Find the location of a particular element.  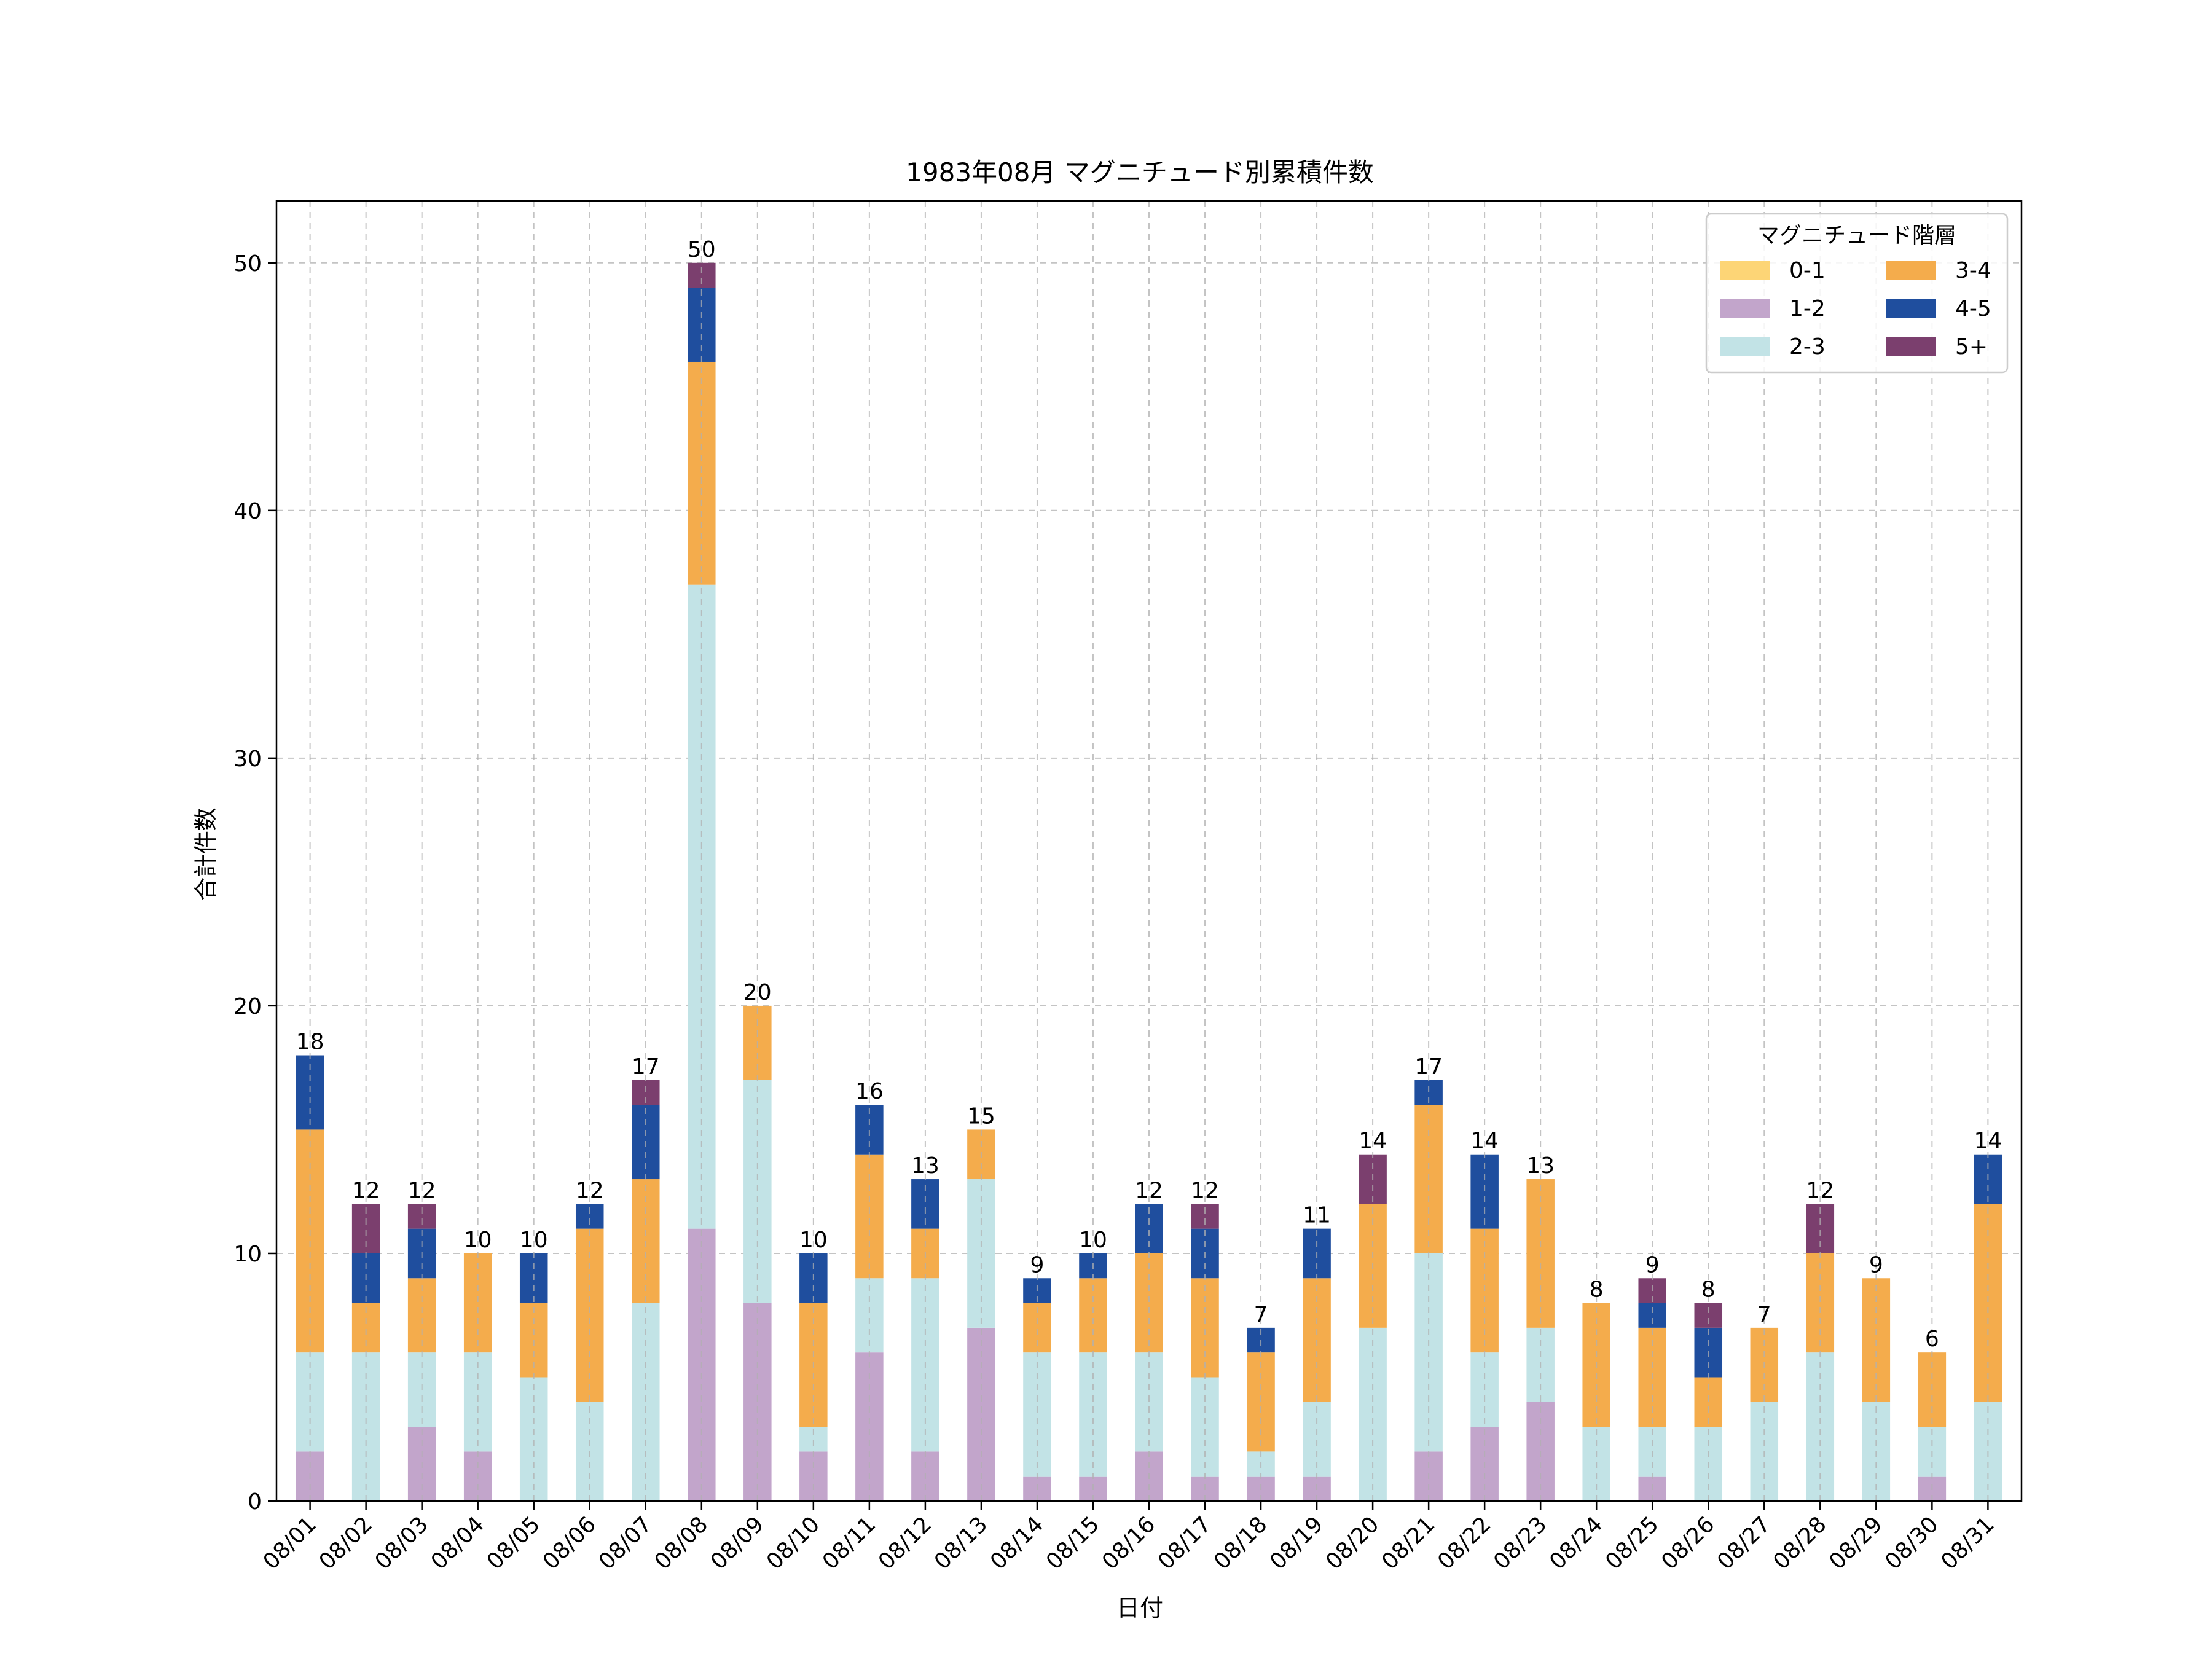

legend: マグニチュード階層 0-1 1-2 2-3 3-4 4-5 5+ is located at coordinates (1857, 293).